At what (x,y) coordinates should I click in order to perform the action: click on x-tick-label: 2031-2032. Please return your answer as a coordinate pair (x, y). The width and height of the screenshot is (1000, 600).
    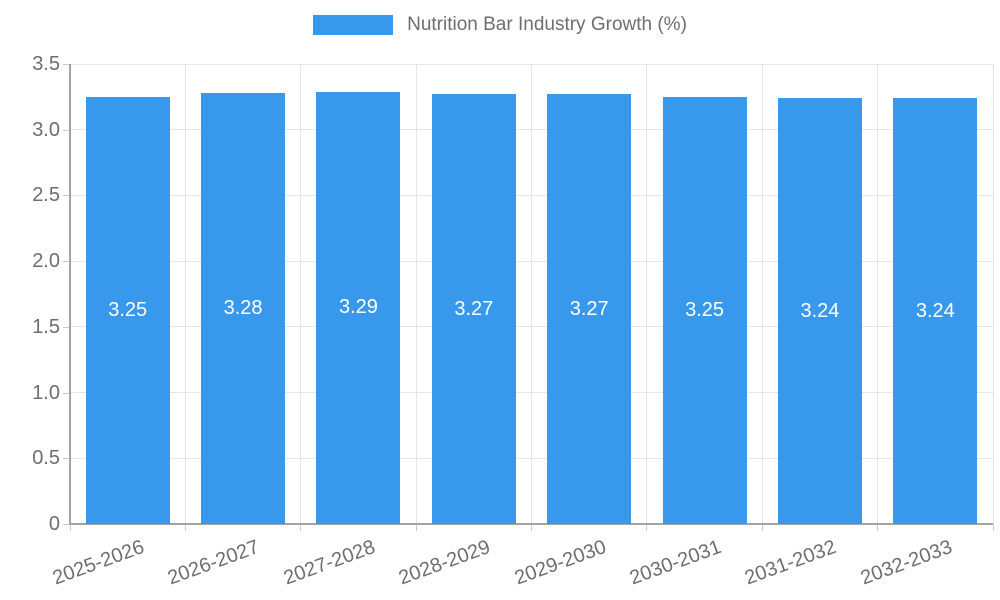
    Looking at the image, I should click on (791, 563).